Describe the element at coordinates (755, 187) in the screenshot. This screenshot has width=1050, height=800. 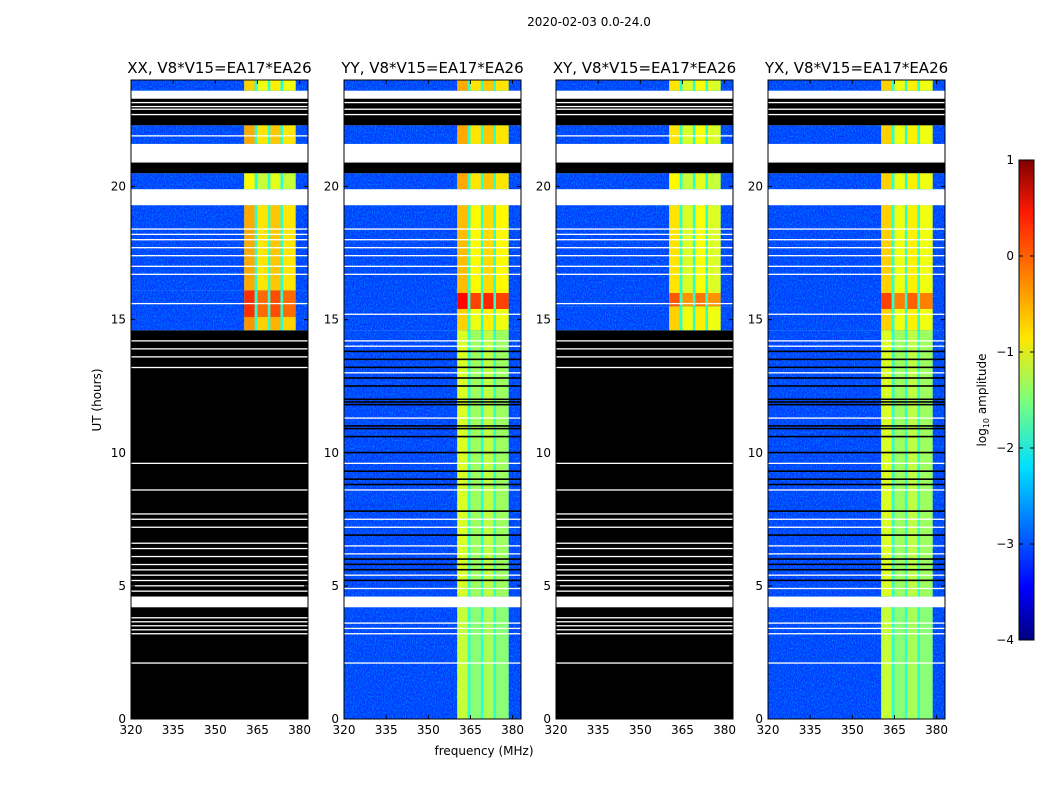
I see `y-tick-label: 20` at that location.